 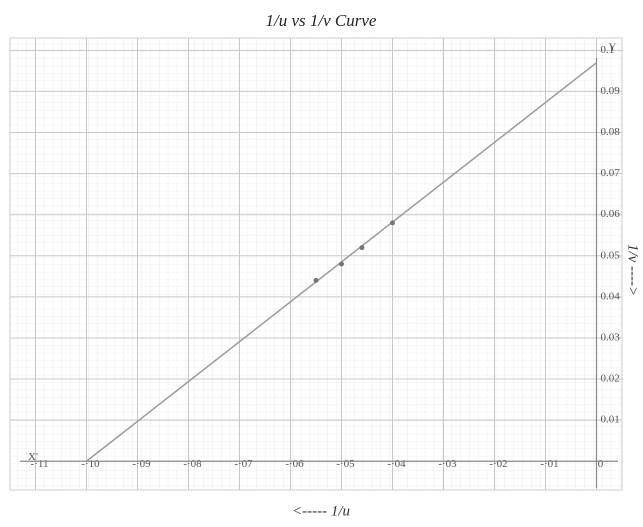 I want to click on y-tick-label: 0.07, so click(x=611, y=173).